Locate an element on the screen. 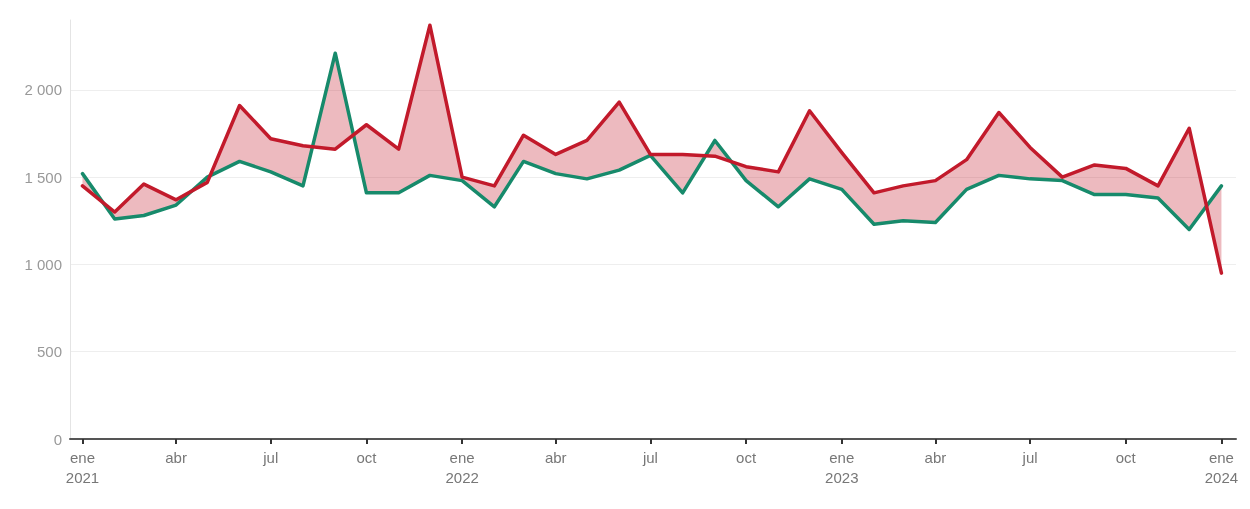  y-tick-label: 0 is located at coordinates (57, 439).